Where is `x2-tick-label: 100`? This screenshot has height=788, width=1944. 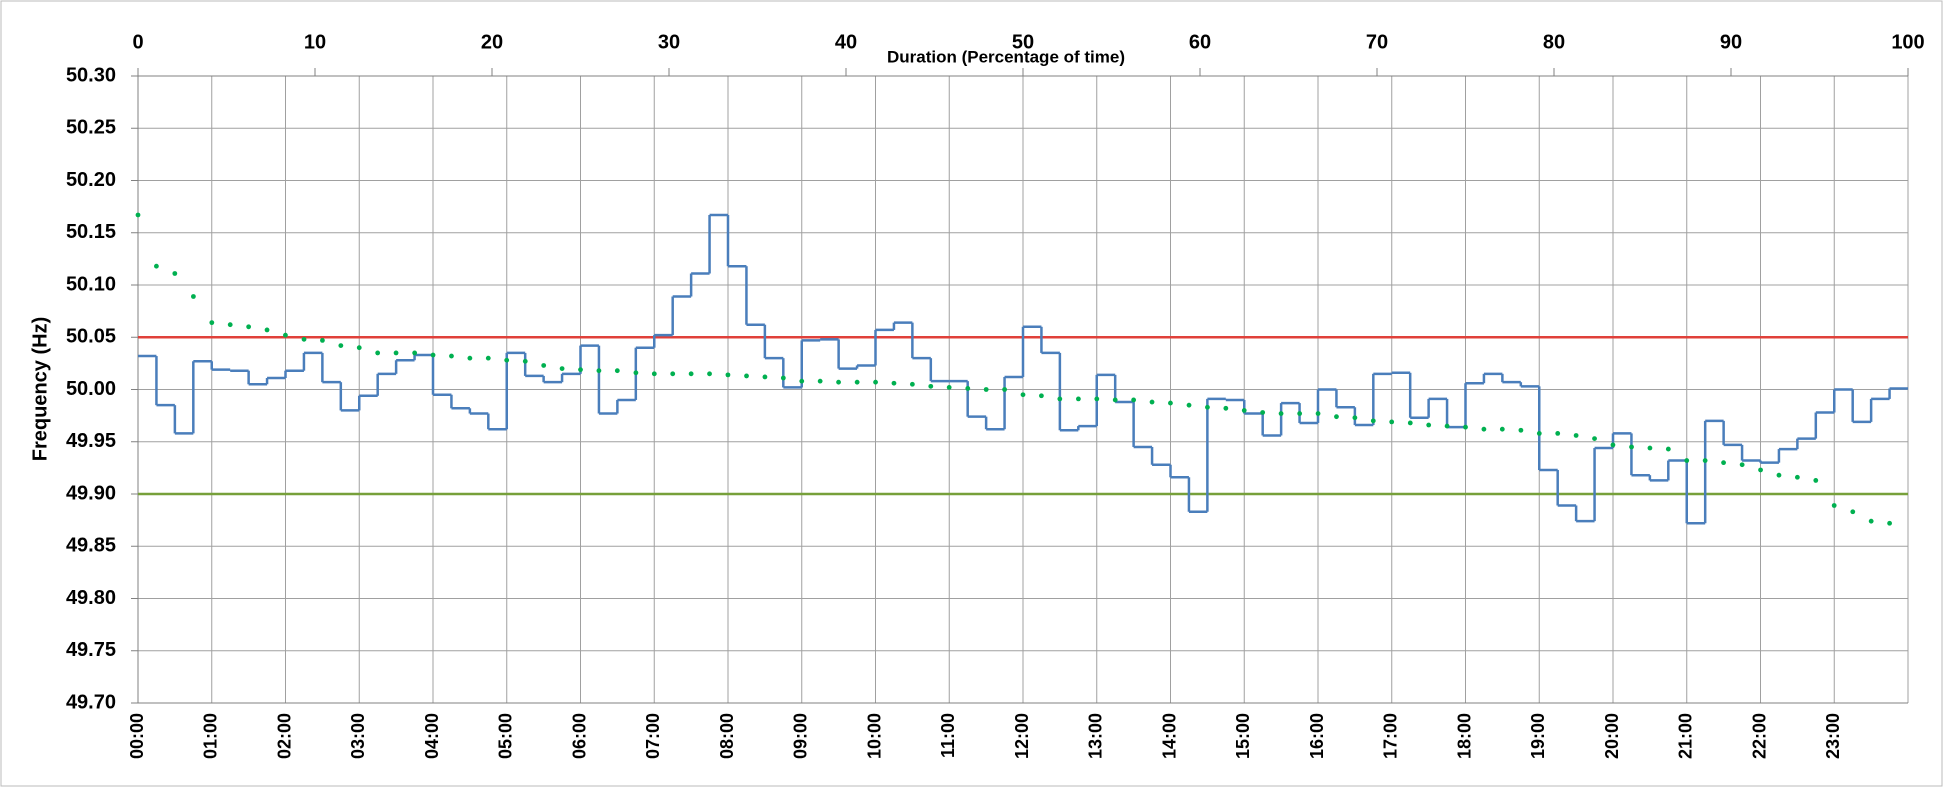 x2-tick-label: 100 is located at coordinates (1907, 42).